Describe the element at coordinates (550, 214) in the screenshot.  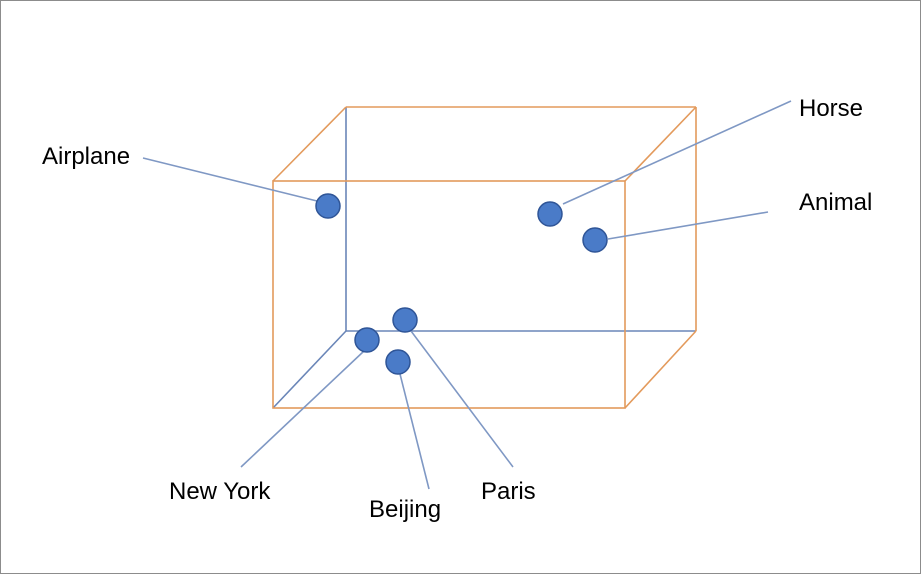
I see `horse-point` at that location.